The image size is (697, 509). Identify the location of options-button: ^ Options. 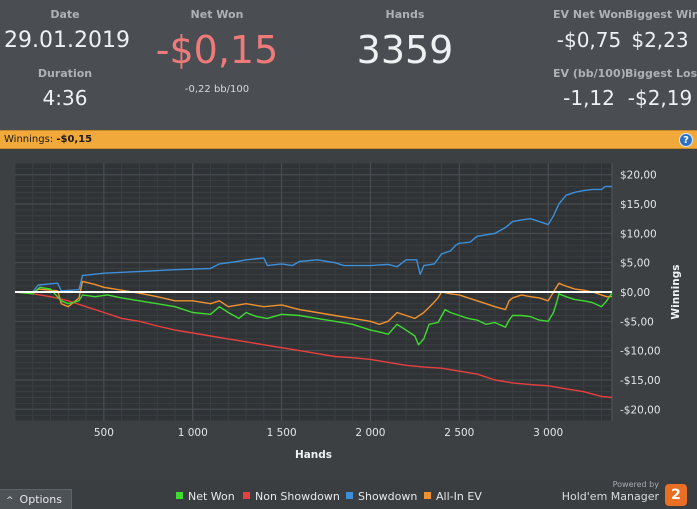
(36, 499).